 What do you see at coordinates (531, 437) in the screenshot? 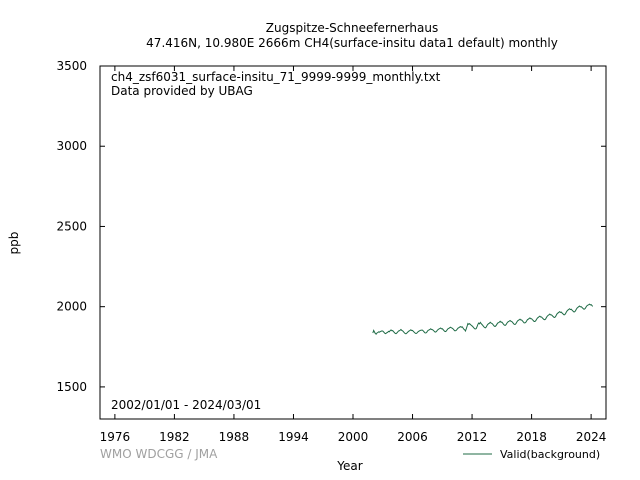
I see `x-tick-label: 2018` at bounding box center [531, 437].